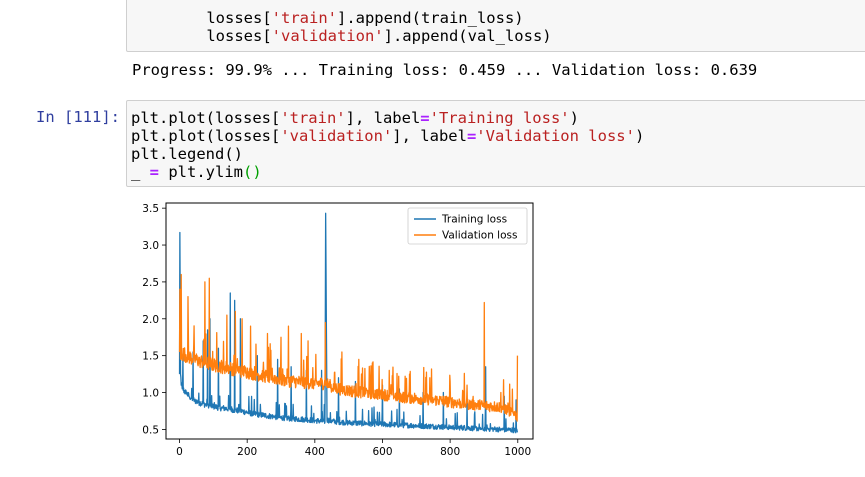  I want to click on y-tick-label: 2.0, so click(150, 320).